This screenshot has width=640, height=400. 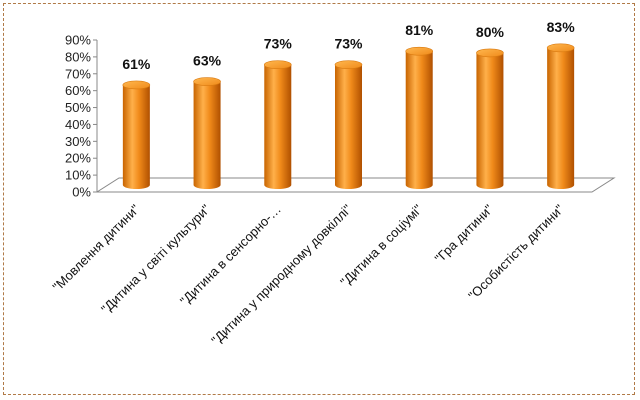 What do you see at coordinates (464, 233) in the screenshot?
I see `category-label: "Гра дитини"` at bounding box center [464, 233].